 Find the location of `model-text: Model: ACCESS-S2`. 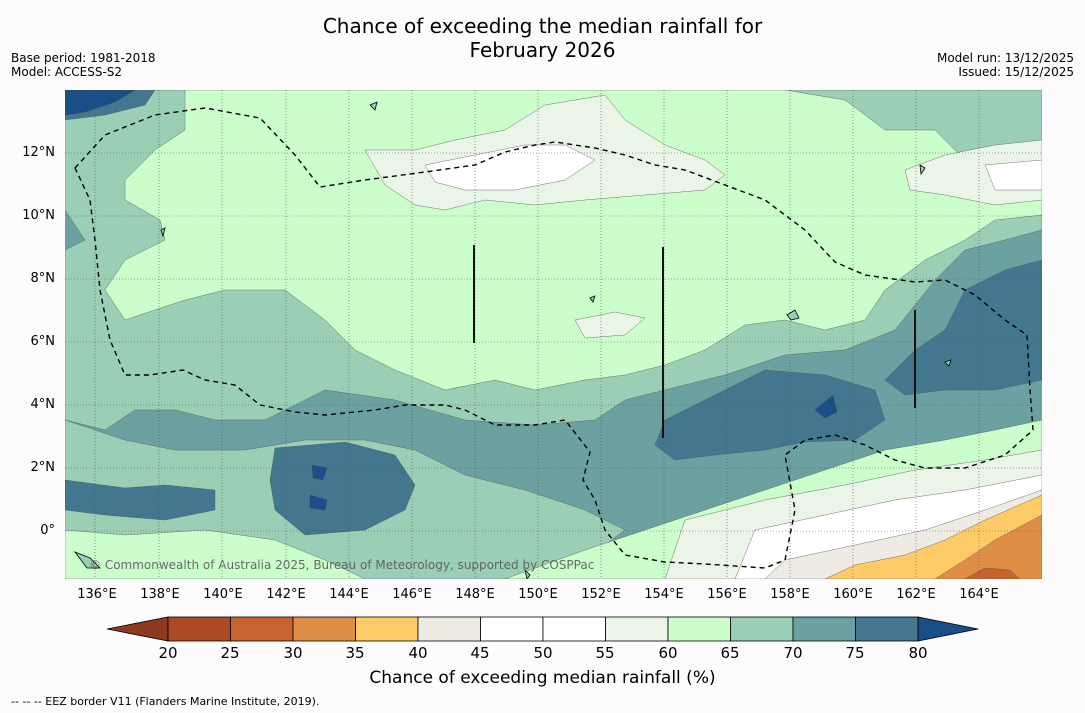

model-text: Model: ACCESS-S2 is located at coordinates (67, 72).